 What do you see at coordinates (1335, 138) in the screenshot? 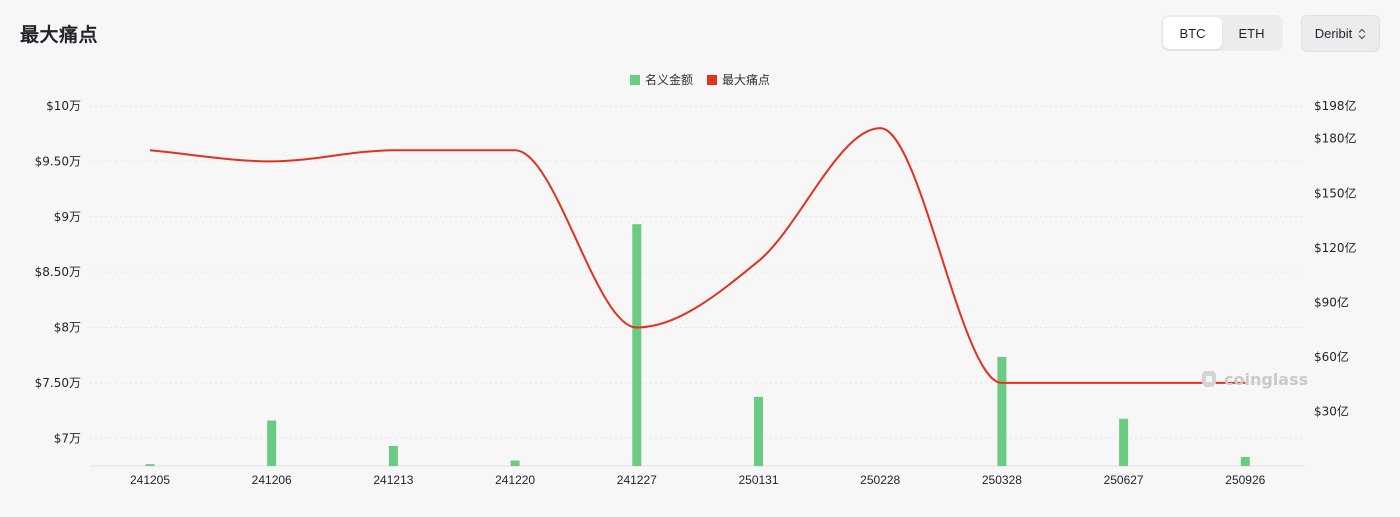
I see `right-tick-label: $180亿` at bounding box center [1335, 138].